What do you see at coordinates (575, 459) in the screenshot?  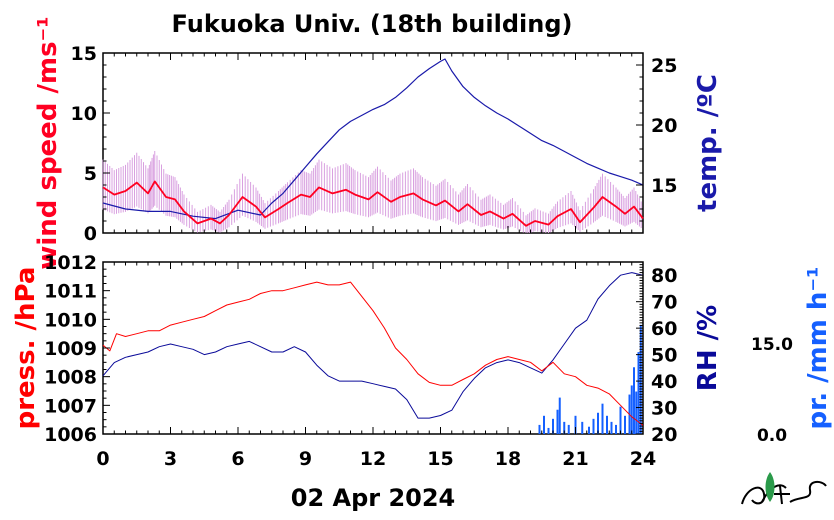 I see `x-tick-label: 21` at bounding box center [575, 459].